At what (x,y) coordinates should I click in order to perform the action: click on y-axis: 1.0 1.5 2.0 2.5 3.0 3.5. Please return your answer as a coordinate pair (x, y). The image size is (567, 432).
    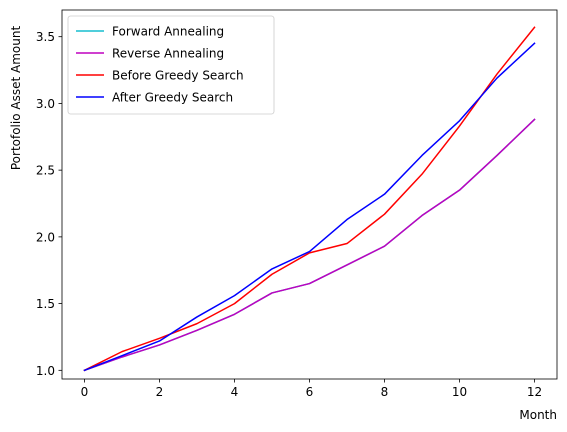
    Looking at the image, I should click on (49, 204).